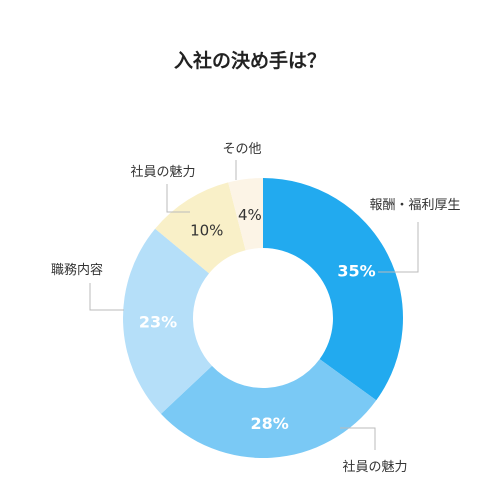  Describe the element at coordinates (269, 423) in the screenshot. I see `slice-value-label: 28%` at that location.